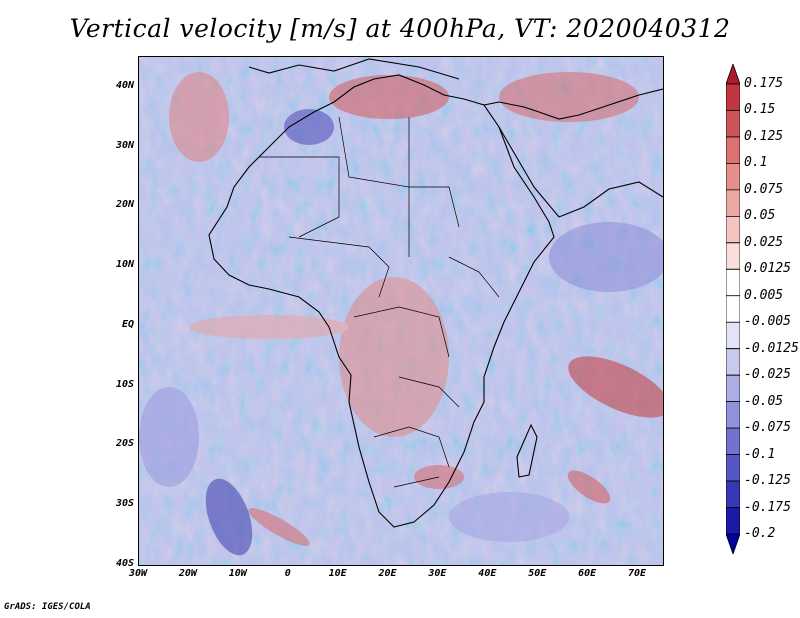 The image size is (800, 618). Describe the element at coordinates (287, 573) in the screenshot. I see `lon-label: 0` at that location.